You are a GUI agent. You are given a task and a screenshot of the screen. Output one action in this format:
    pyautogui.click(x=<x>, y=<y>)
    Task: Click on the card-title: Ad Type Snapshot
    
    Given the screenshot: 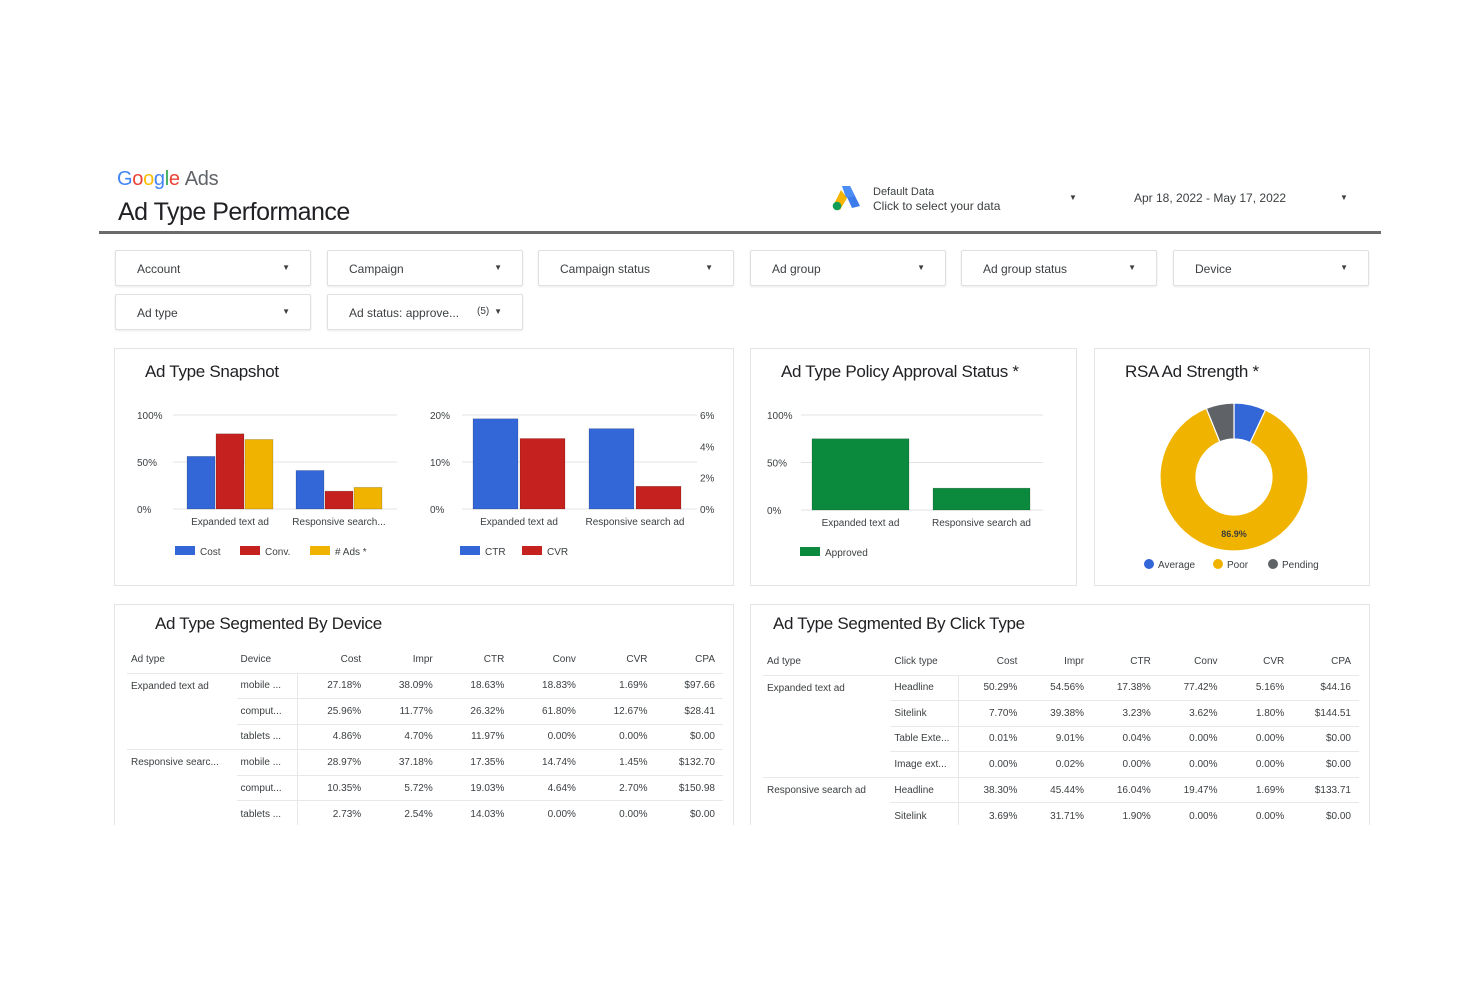 What is the action you would take?
    pyautogui.click(x=212, y=371)
    